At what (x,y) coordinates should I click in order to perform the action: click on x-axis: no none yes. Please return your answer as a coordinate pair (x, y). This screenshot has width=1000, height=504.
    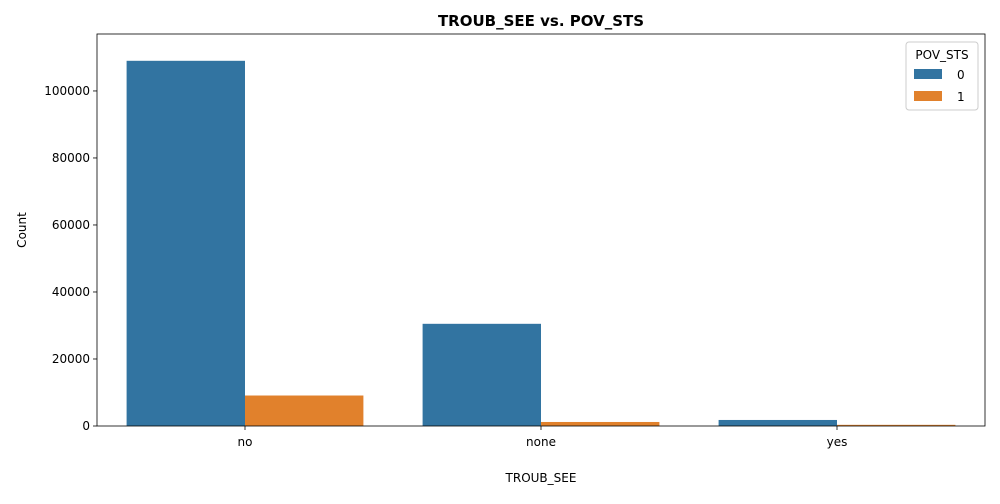
    Looking at the image, I should click on (543, 437).